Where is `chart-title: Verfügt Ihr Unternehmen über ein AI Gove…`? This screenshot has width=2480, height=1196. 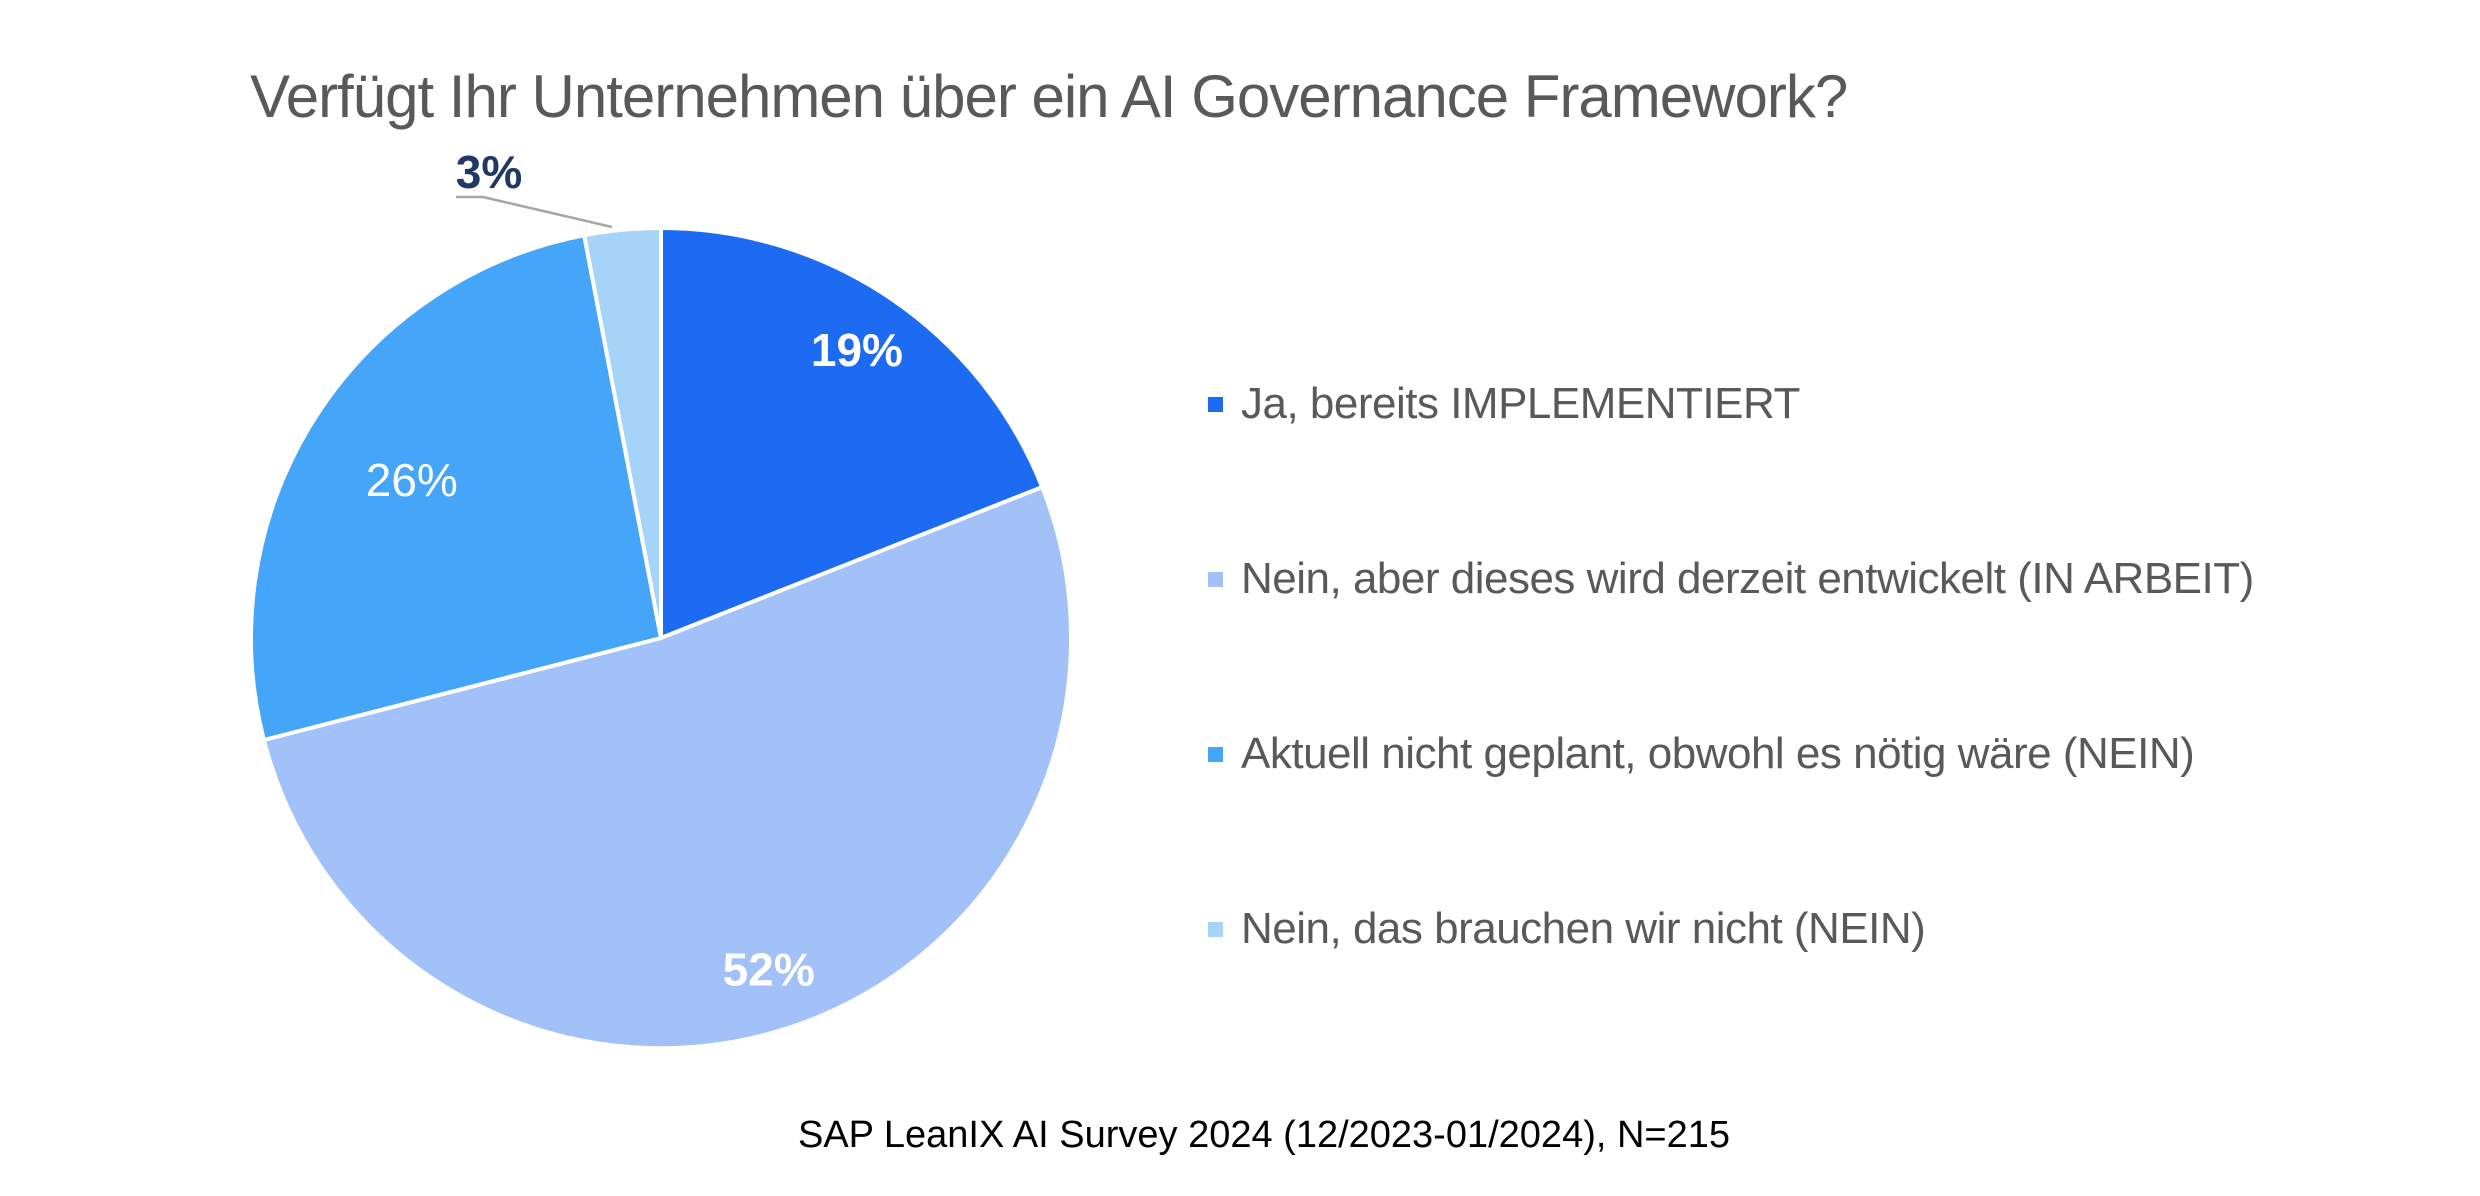 chart-title: Verfügt Ihr Unternehmen über ein AI Gove… is located at coordinates (1049, 96).